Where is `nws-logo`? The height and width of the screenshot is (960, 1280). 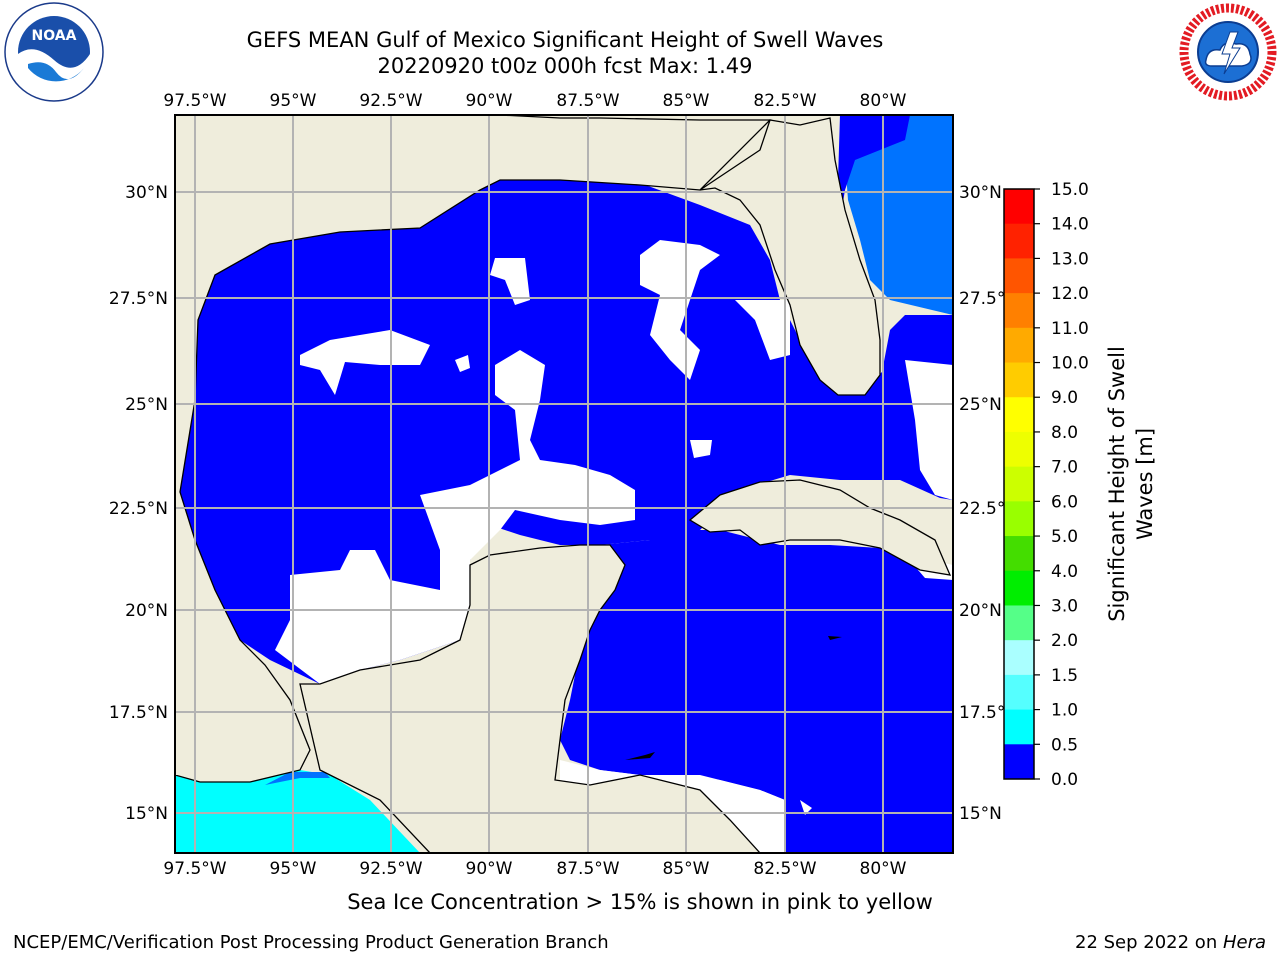
nws-logo is located at coordinates (1228, 52).